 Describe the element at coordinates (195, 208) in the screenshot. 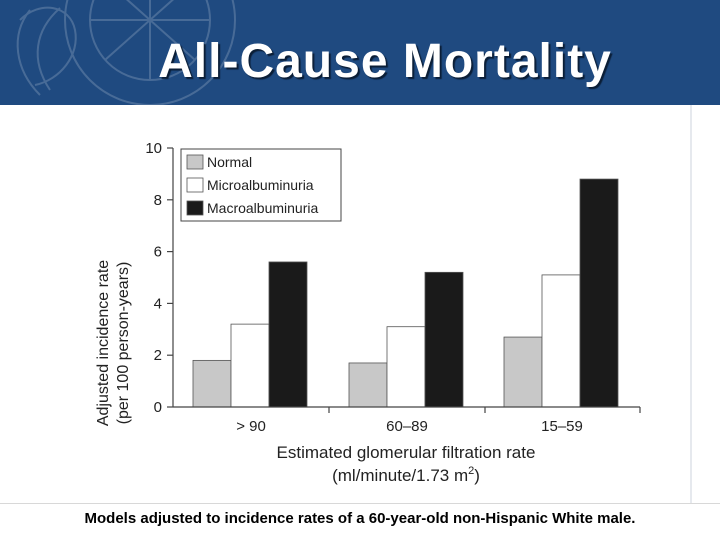

I see `legend-swatch-macro` at that location.